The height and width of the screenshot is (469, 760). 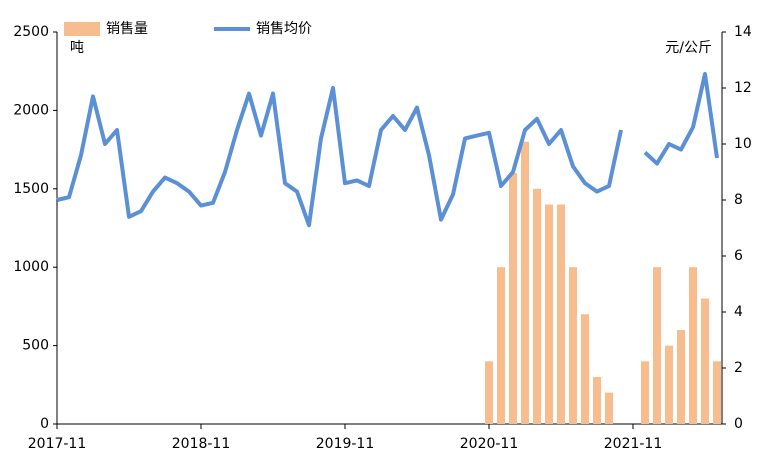 I want to click on y2-tick-label: 12, so click(x=743, y=88).